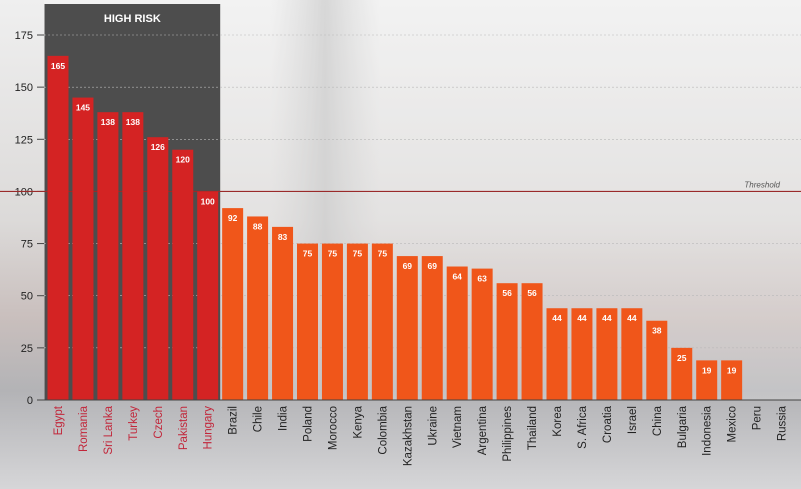  I want to click on category-label: Kazakhstan, so click(408, 436).